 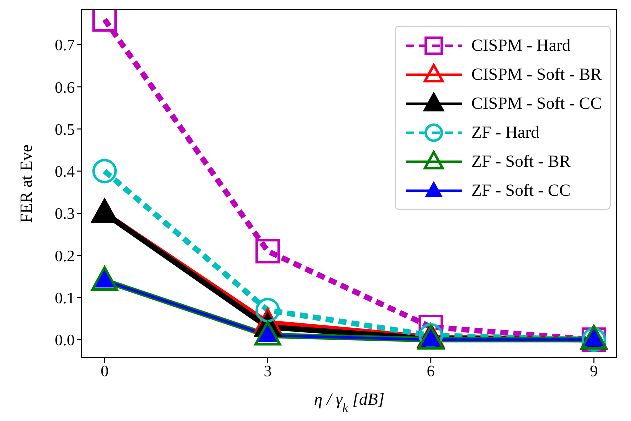 I want to click on y-tick-label: 0.6, so click(x=65, y=88).